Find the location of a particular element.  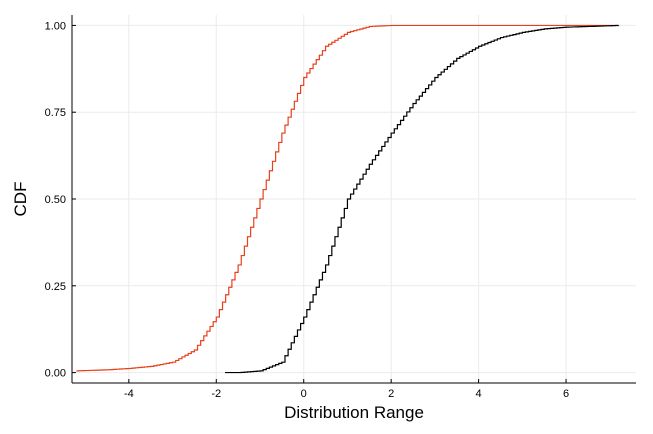

x-axis-label: Distribution Range is located at coordinates (354, 412).